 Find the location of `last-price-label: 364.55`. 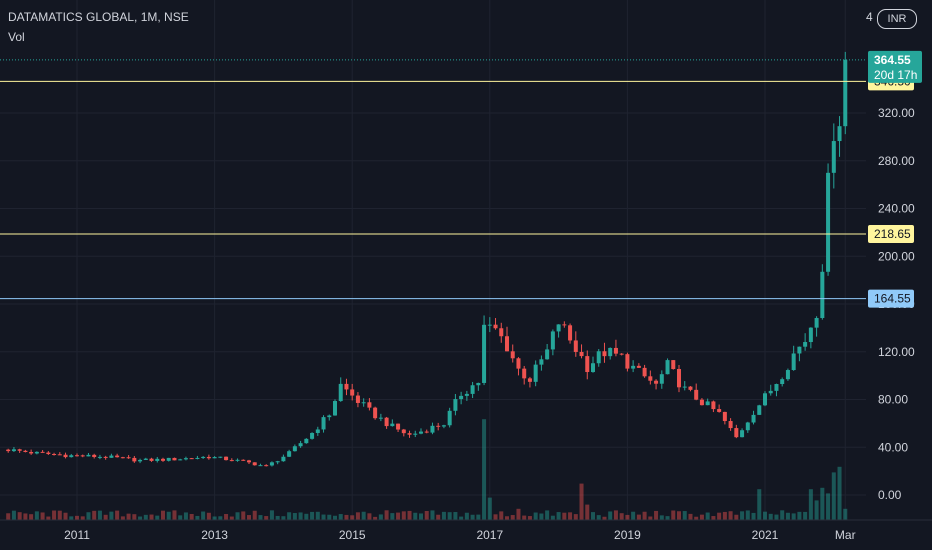

last-price-label: 364.55 is located at coordinates (892, 60).